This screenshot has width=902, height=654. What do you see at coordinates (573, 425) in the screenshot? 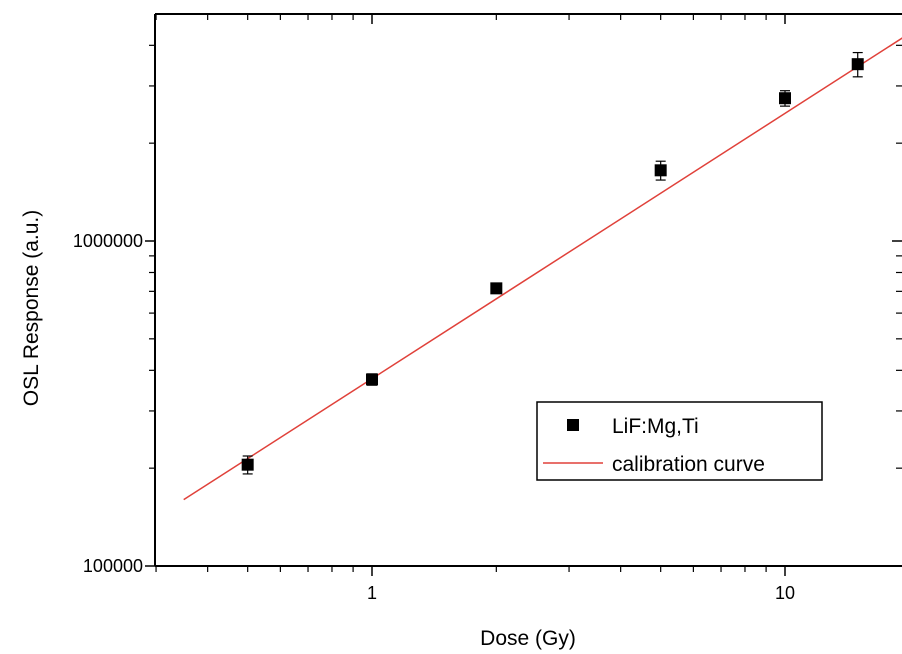
I see `legend-marker-square` at bounding box center [573, 425].